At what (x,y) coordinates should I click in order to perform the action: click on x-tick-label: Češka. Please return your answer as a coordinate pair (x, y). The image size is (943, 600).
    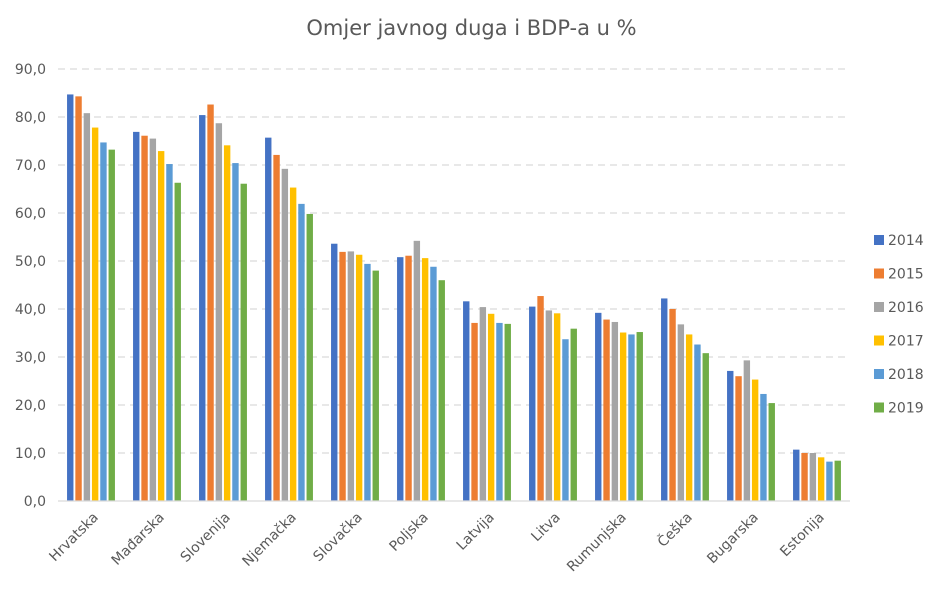
    Looking at the image, I should click on (674, 529).